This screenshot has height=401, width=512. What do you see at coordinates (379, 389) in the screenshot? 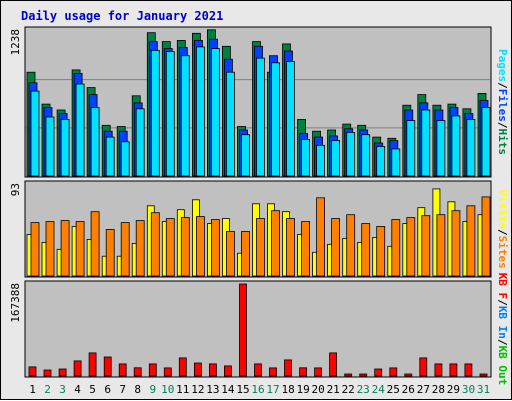
I see `day-label: 24` at bounding box center [379, 389].